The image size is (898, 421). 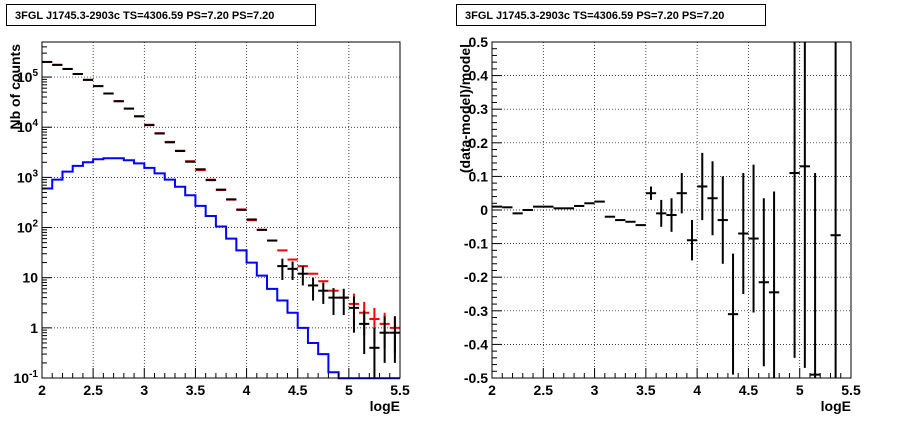 I want to click on right-y-tick-label: 0.5, so click(x=479, y=42).